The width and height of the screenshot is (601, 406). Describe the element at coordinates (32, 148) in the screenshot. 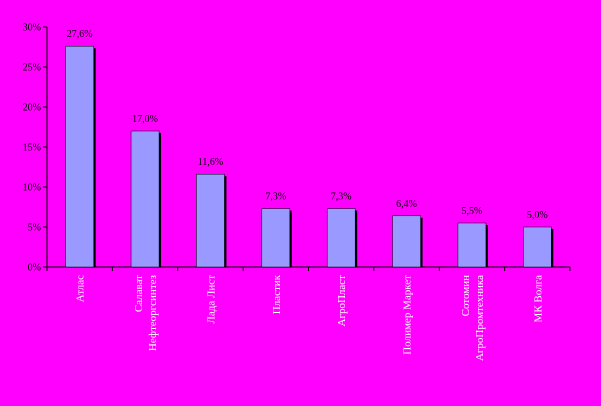

I see `y-tick-label: 15%` at that location.